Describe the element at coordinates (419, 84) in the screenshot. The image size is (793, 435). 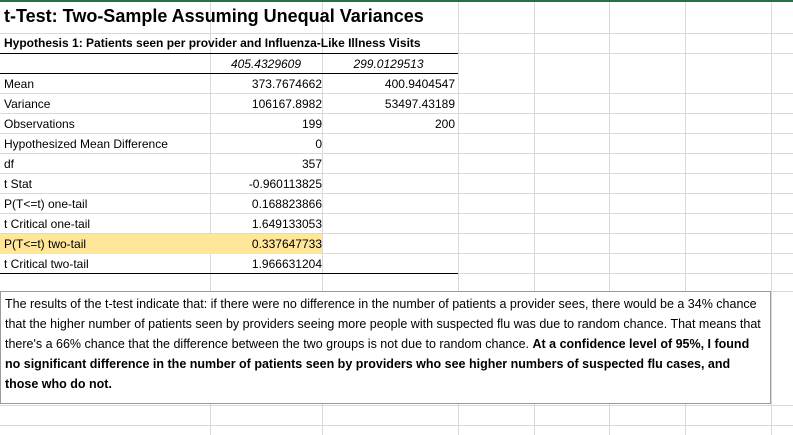
I see `value-cell-2: 400.9404547` at that location.